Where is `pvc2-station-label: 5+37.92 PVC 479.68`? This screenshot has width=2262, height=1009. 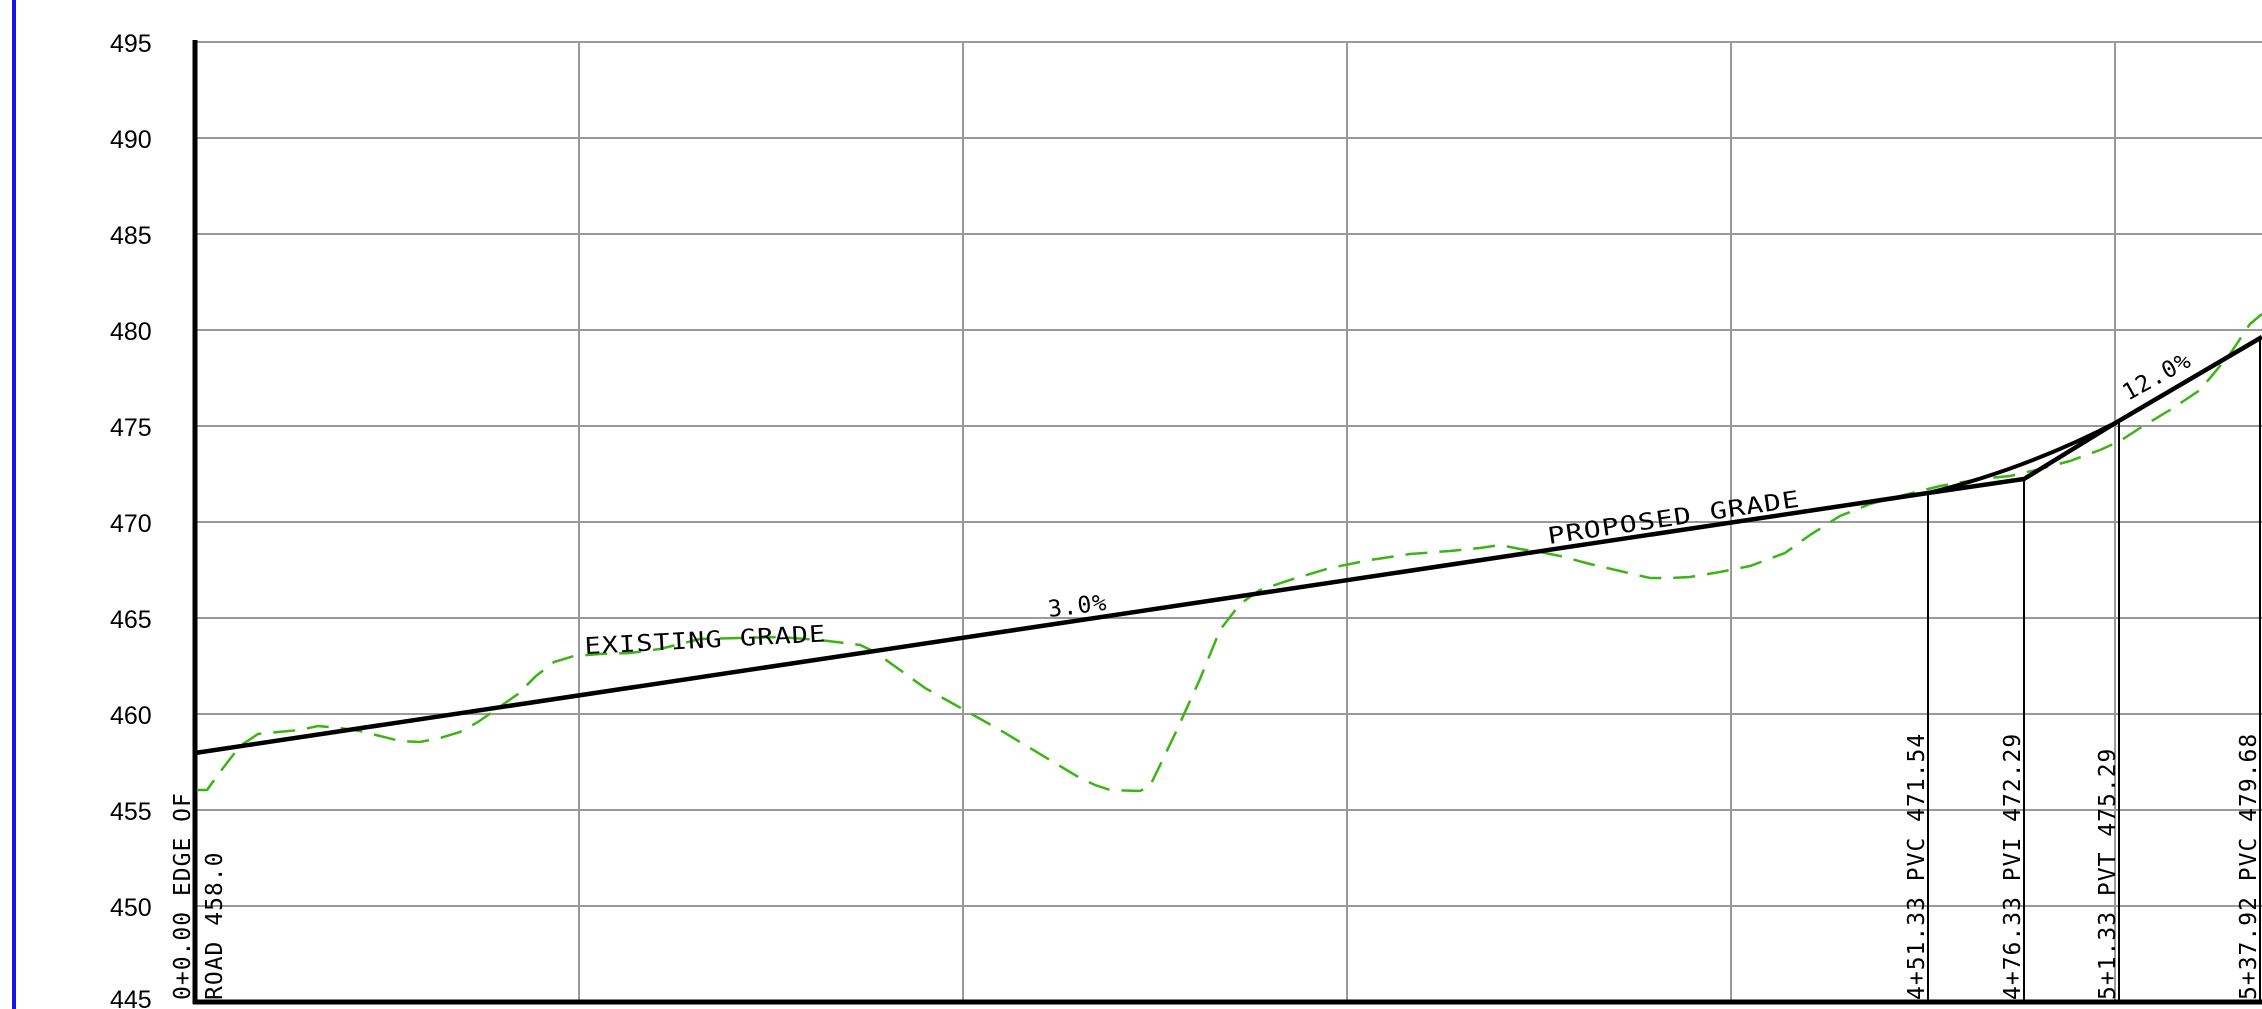
pvc2-station-label: 5+37.92 PVC 479.68 is located at coordinates (2249, 866).